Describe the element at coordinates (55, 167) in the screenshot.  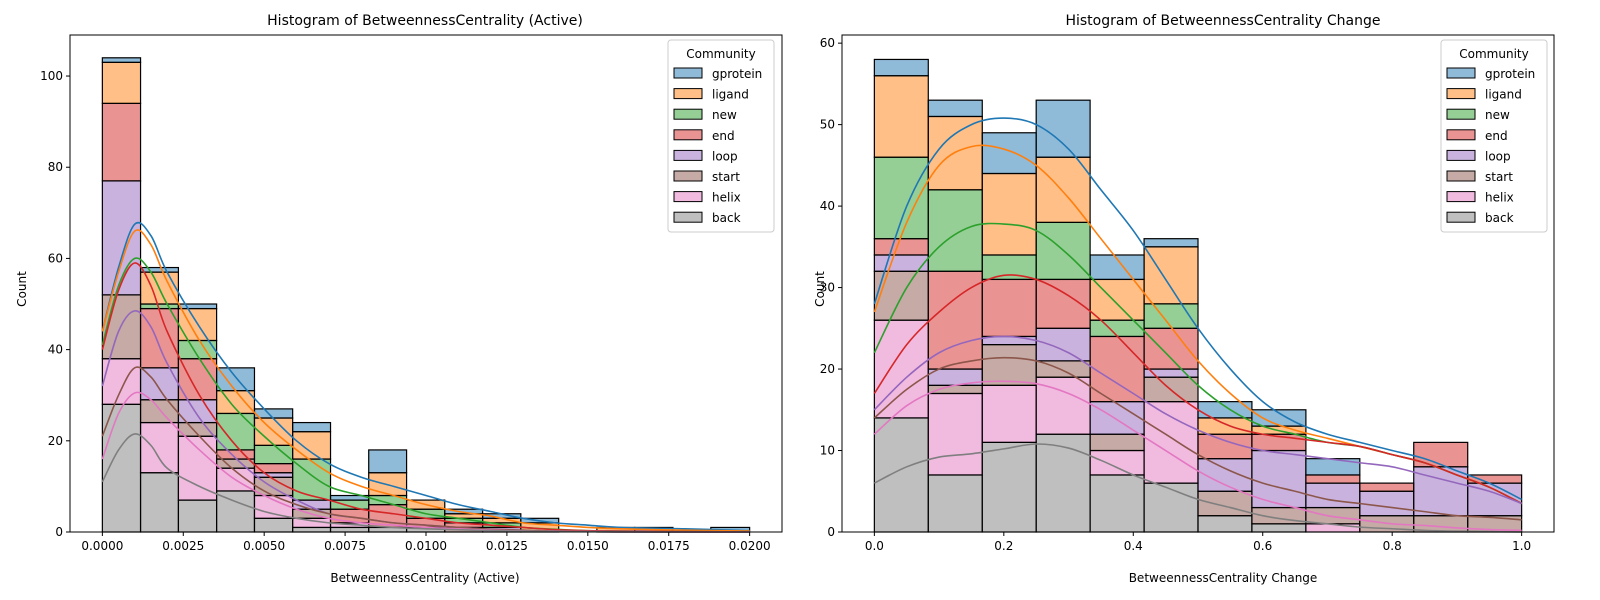
I see `y-tick-label: 80` at that location.